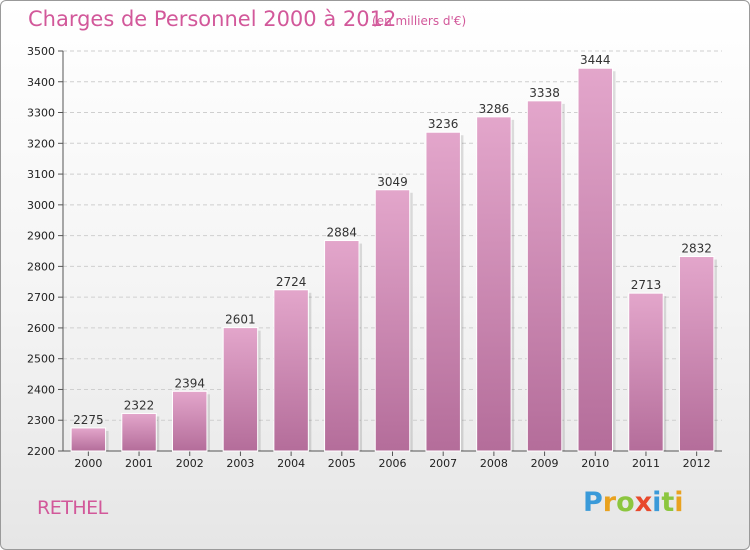 The image size is (750, 550). Describe the element at coordinates (544, 93) in the screenshot. I see `data-label: 3338` at that location.